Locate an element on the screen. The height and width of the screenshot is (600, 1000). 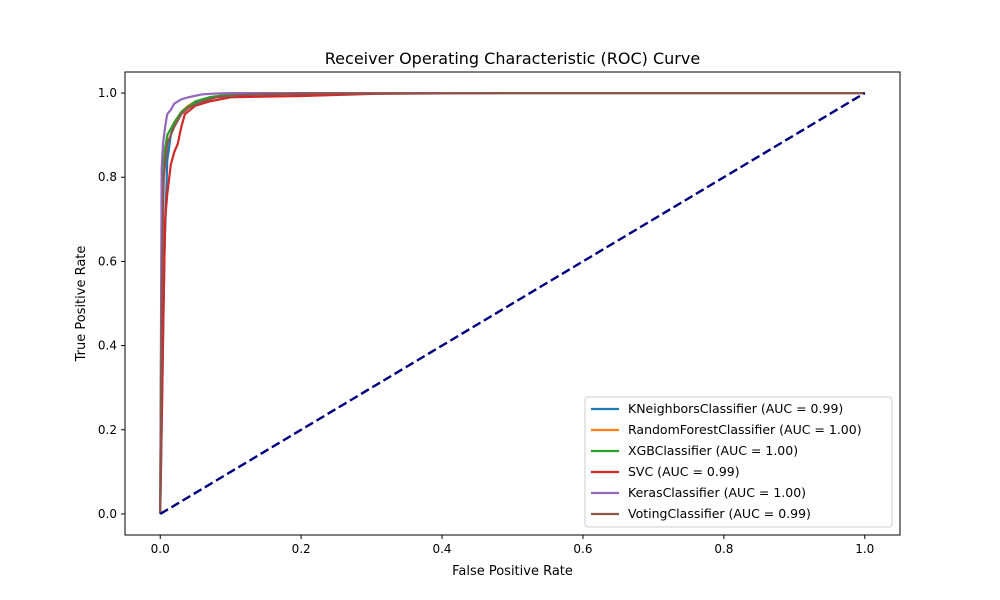
x-tick-label: 0.6 is located at coordinates (582, 549).